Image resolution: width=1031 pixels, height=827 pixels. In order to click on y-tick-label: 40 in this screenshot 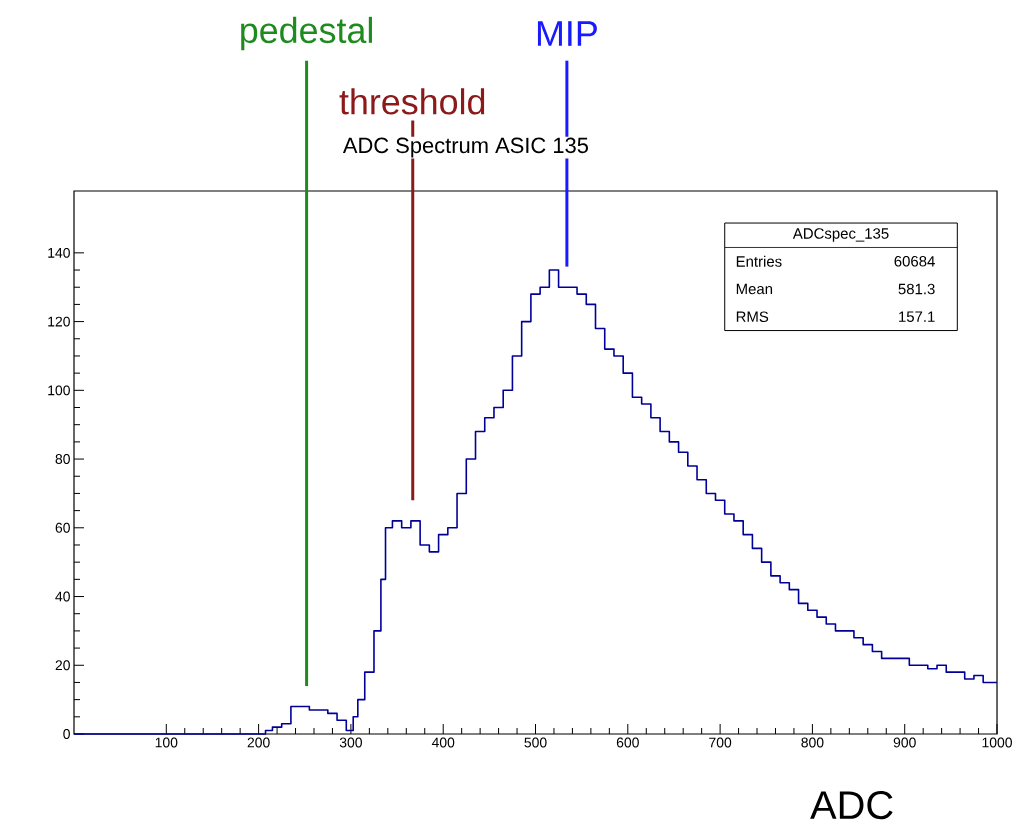, I will do `click(62, 596)`.